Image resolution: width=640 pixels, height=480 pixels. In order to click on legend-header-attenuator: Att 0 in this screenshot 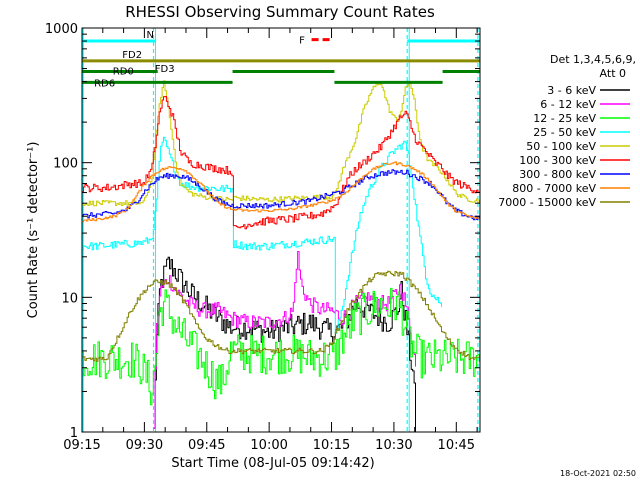, I will do `click(613, 73)`.